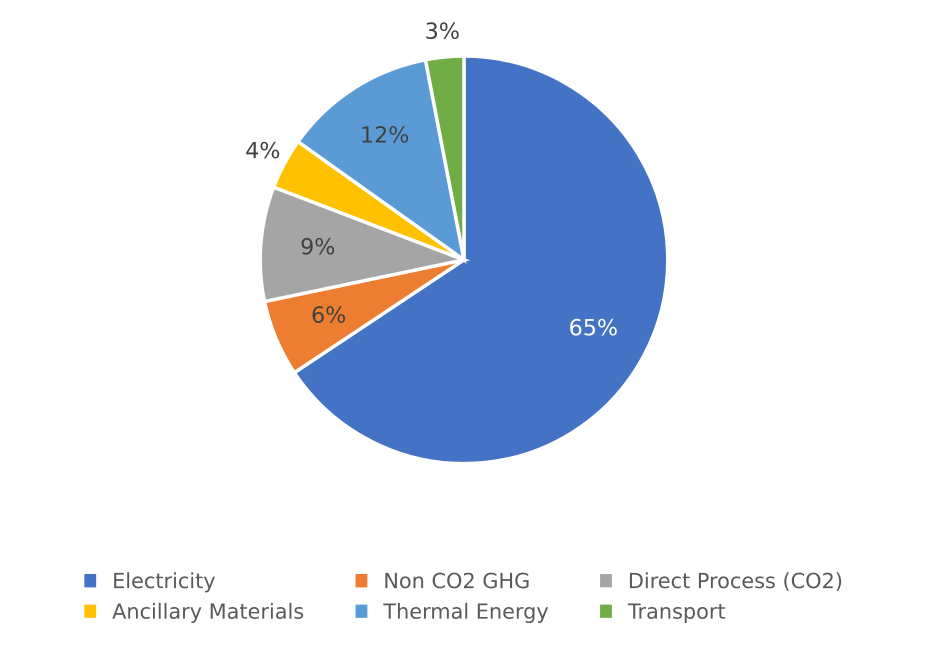  Describe the element at coordinates (329, 314) in the screenshot. I see `data-label: 6%` at that location.